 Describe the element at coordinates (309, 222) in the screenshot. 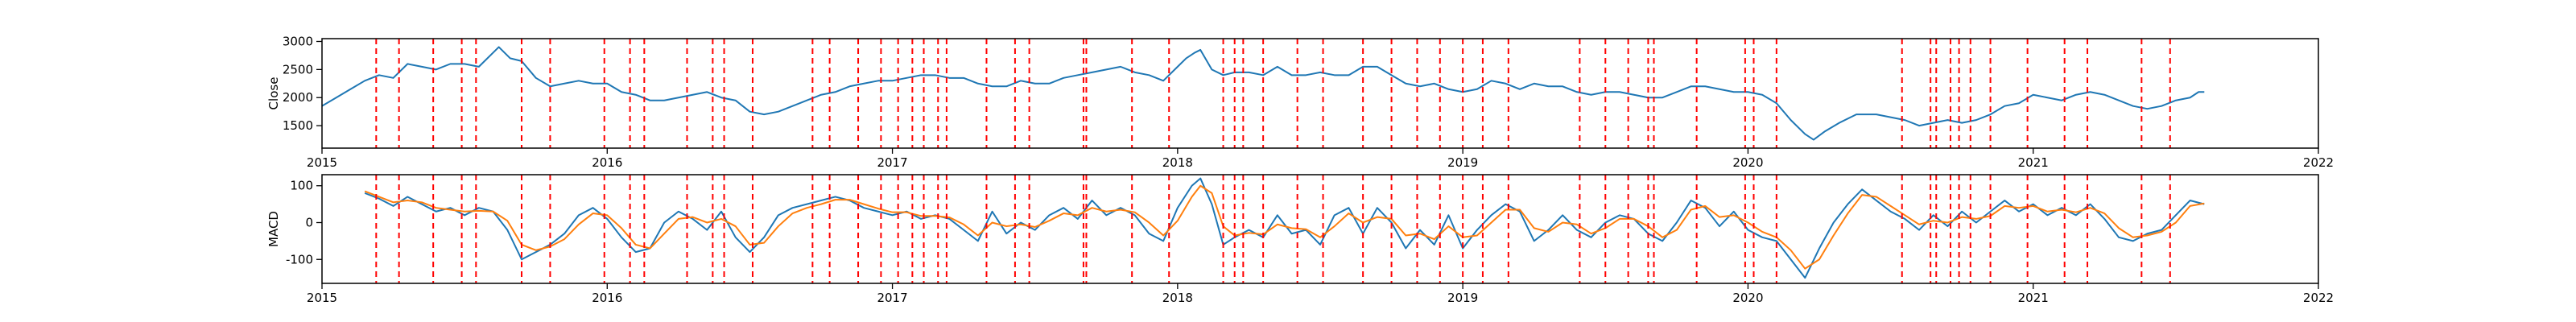

I see `y-tick-label: 0` at that location.